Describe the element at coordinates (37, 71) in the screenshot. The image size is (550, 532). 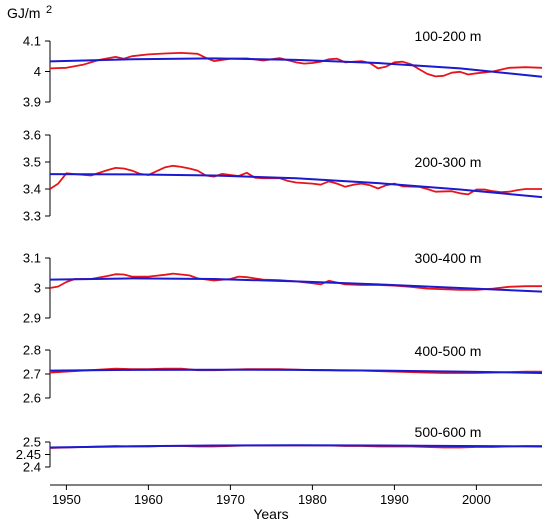
I see `y-tick-label: 4` at that location.